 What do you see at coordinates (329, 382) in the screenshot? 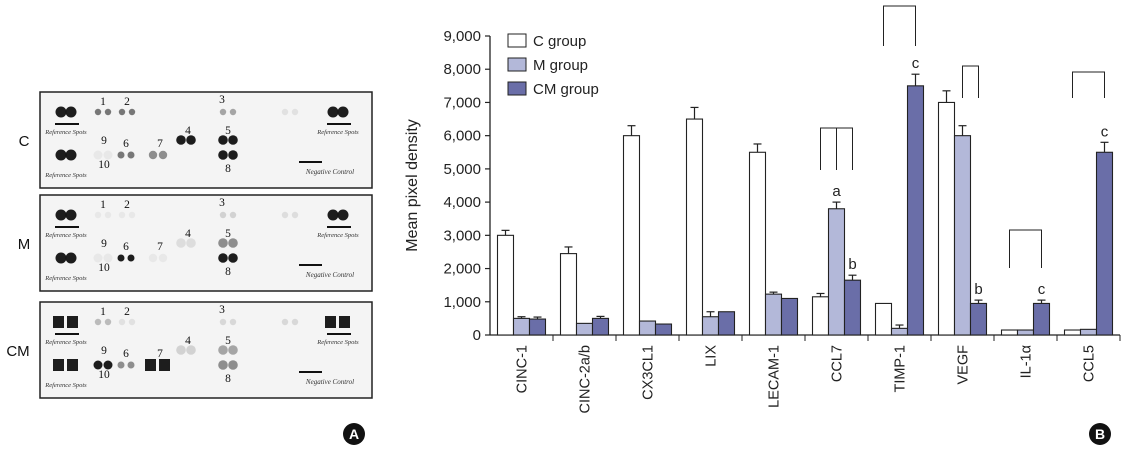
I see `negative-control-label: Negative Control` at bounding box center [329, 382].